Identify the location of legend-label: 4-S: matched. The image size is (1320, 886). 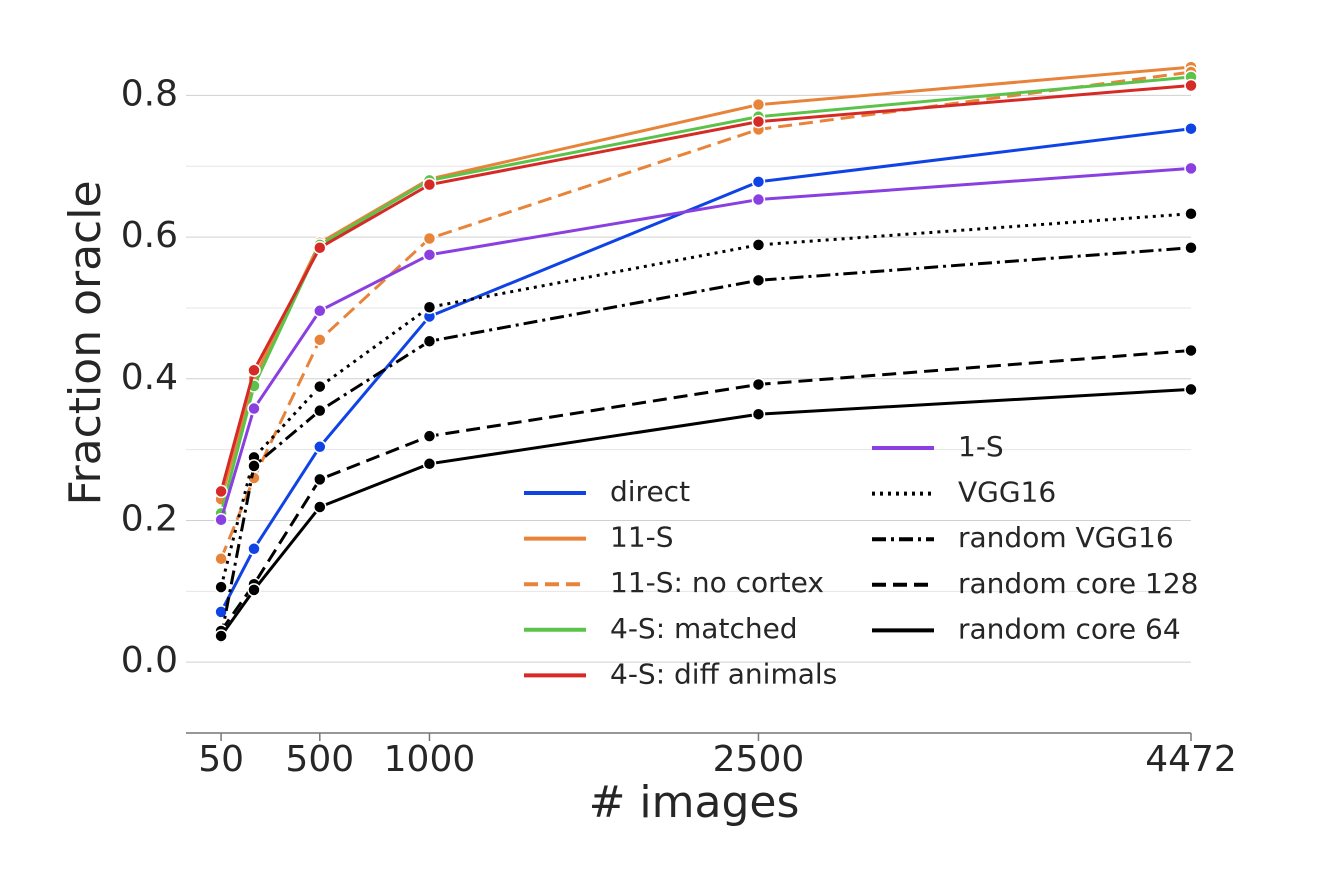
(704, 628).